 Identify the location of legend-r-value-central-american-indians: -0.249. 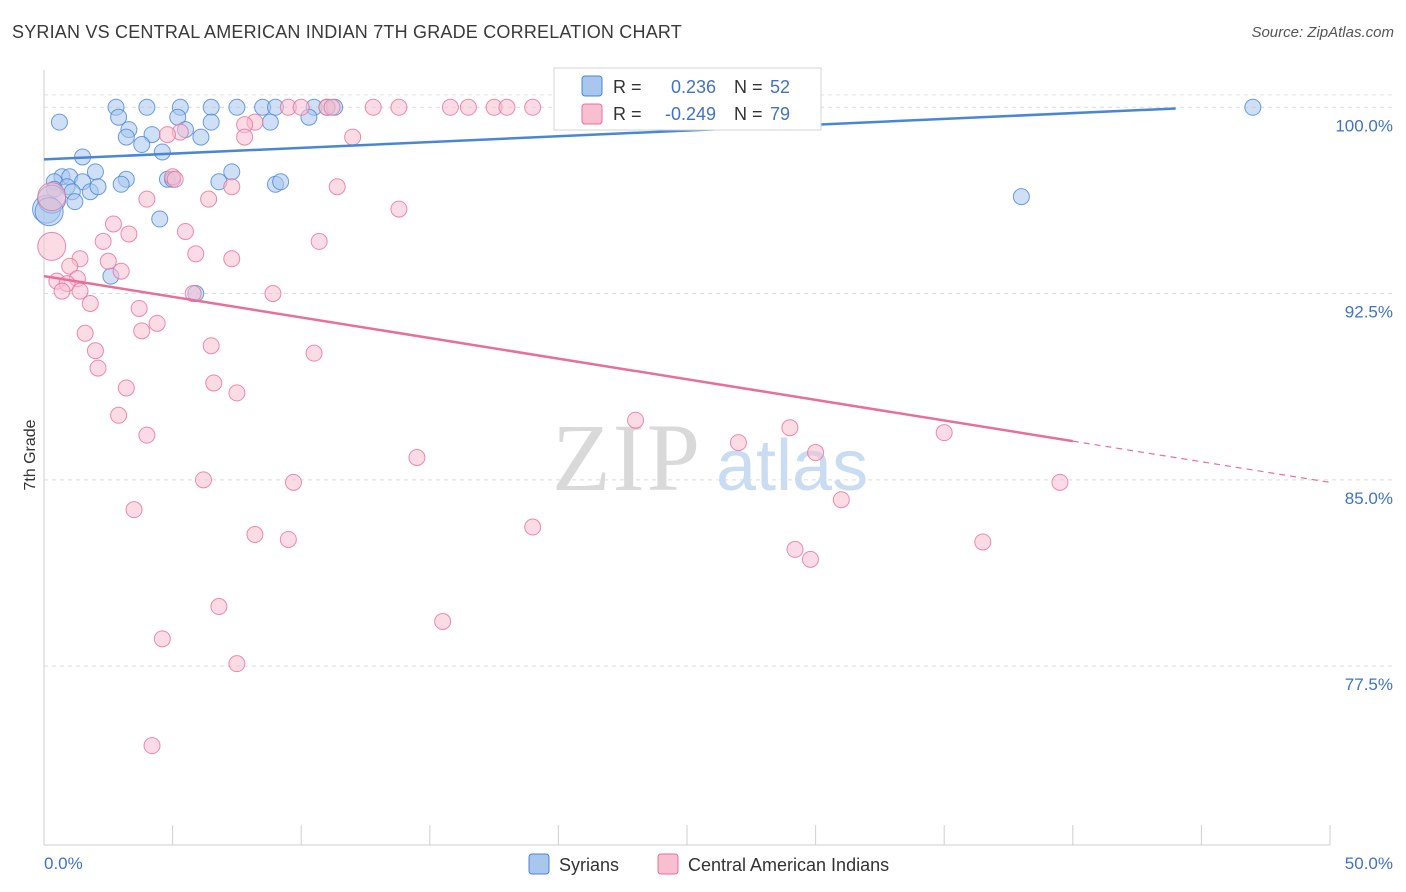
(690, 114).